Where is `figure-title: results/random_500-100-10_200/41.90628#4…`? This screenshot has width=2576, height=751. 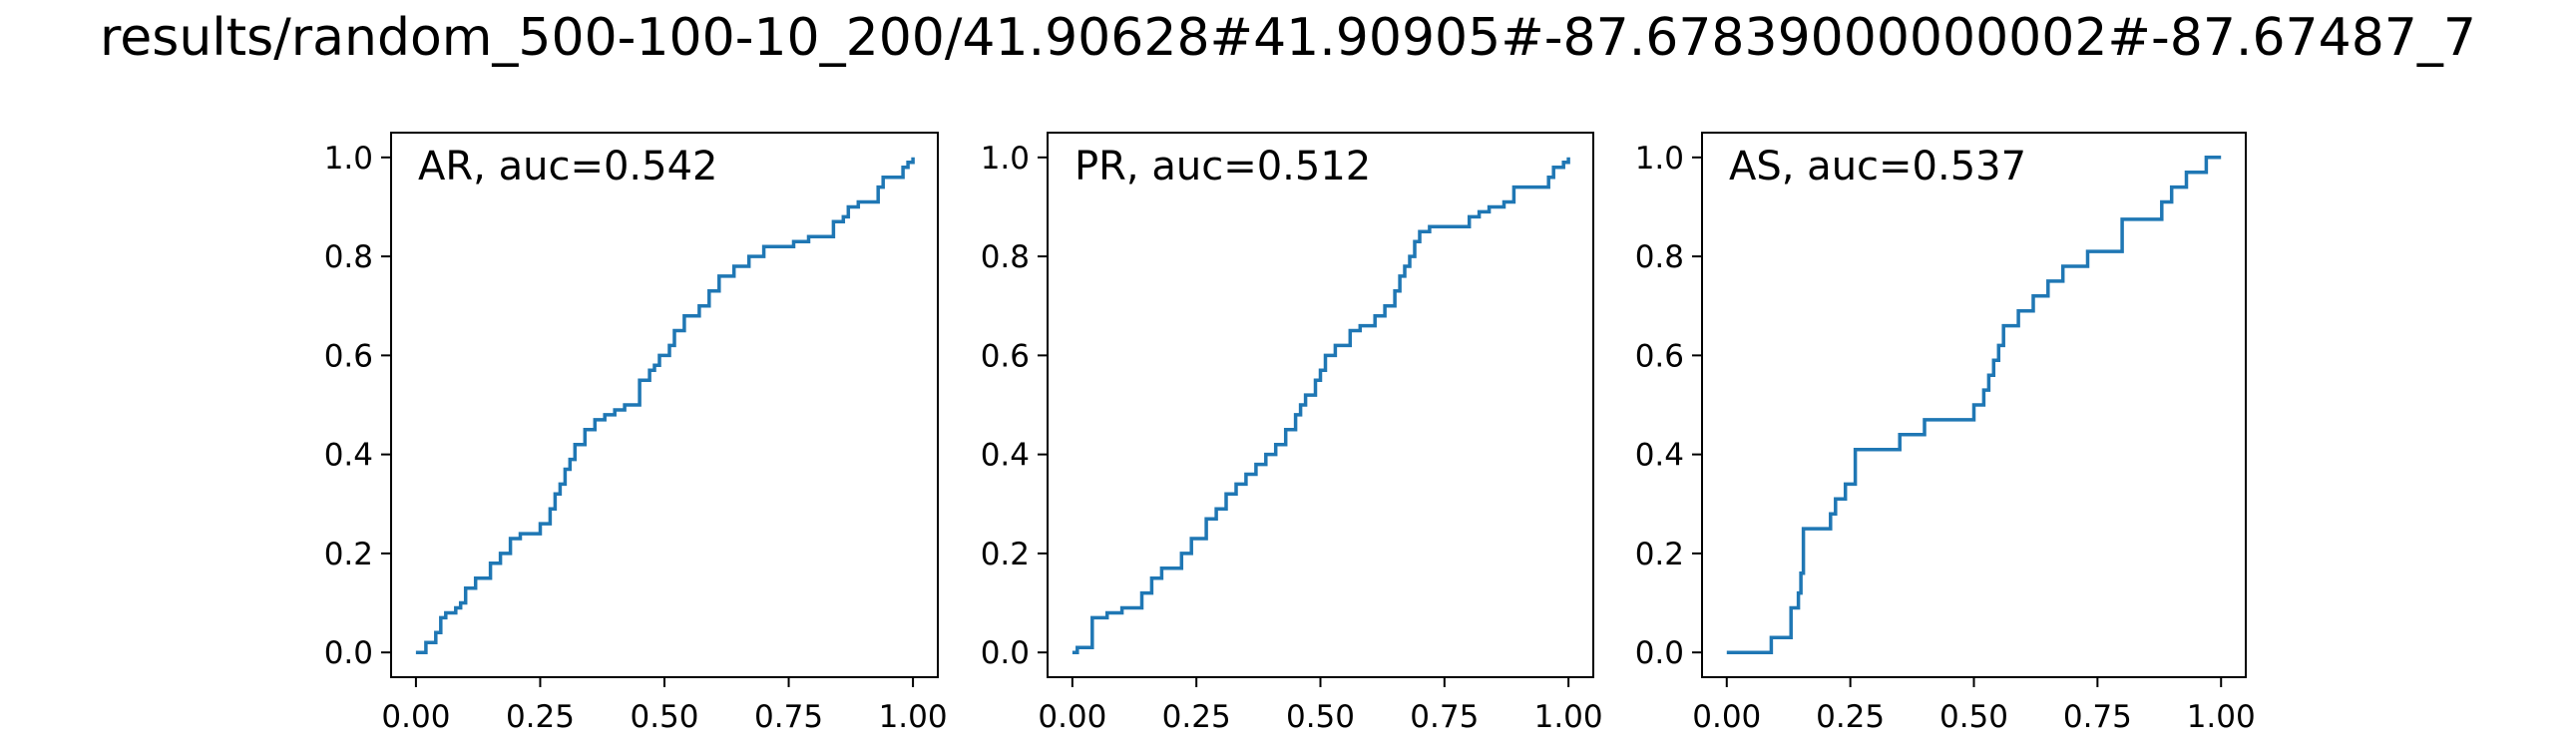
figure-title: results/random_500-100-10_200/41.90628#4… is located at coordinates (1288, 38).